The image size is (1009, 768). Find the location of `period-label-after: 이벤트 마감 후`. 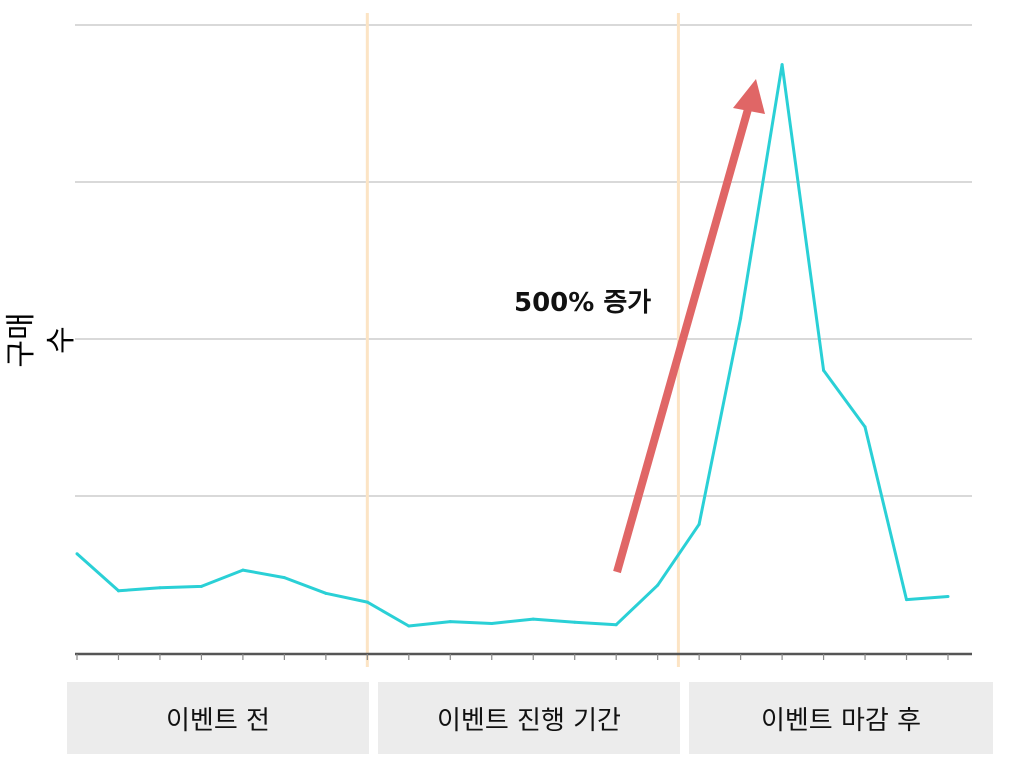

period-label-after: 이벤트 마감 후 is located at coordinates (841, 718).